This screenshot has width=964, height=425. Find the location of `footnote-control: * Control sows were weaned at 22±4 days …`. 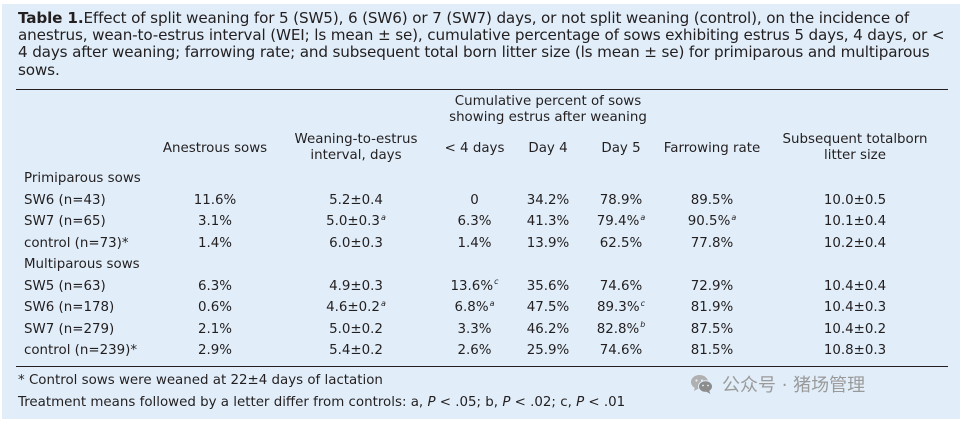

footnote-control: * Control sows were weaned at 22±4 days … is located at coordinates (200, 380).